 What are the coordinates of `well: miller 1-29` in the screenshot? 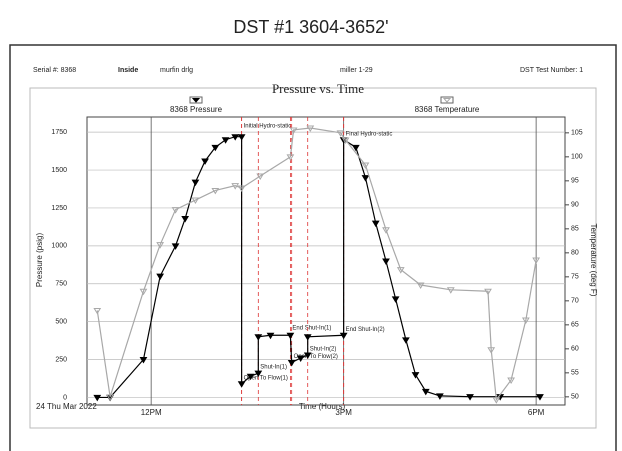 It's located at (356, 70).